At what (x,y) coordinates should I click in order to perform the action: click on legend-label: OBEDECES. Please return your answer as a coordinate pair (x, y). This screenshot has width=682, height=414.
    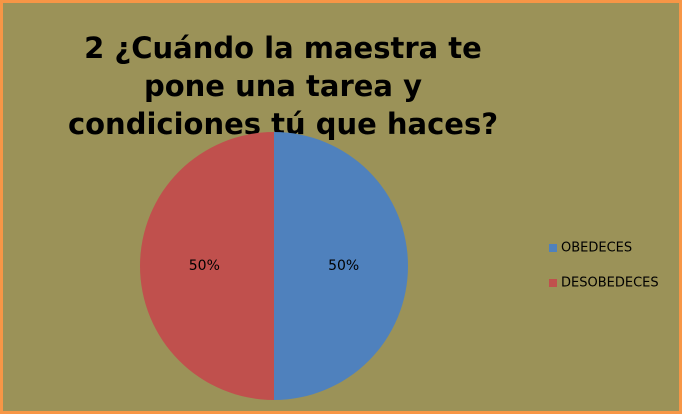
    Looking at the image, I should click on (596, 248).